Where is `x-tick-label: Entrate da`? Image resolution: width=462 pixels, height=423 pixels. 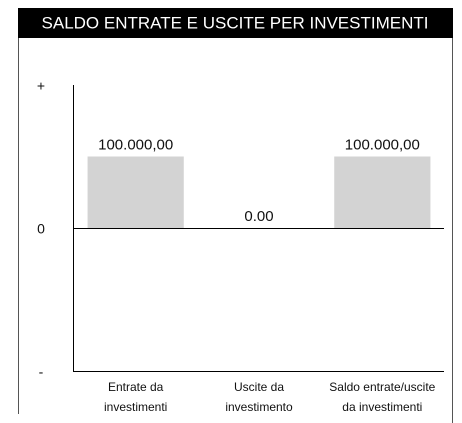 x-tick-label: Entrate da is located at coordinates (136, 387).